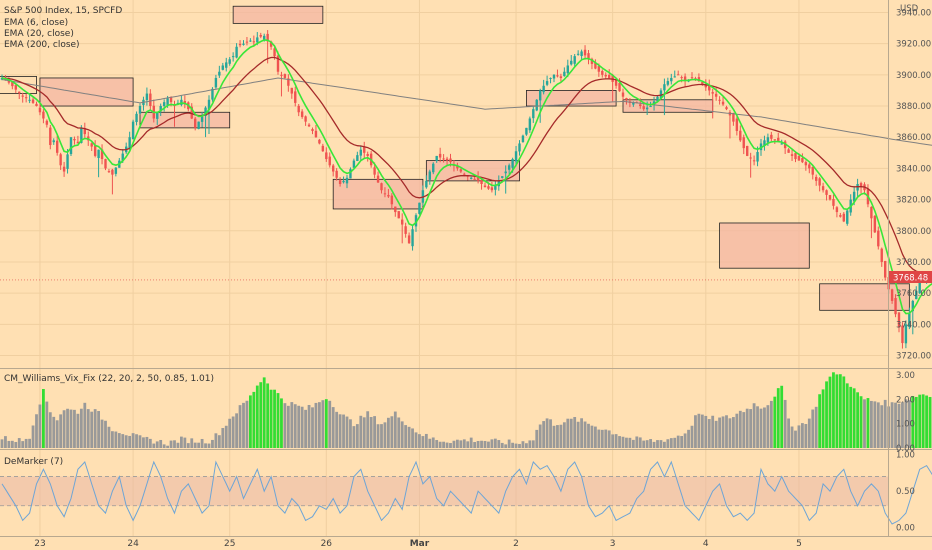 This screenshot has width=932, height=550. What do you see at coordinates (466, 492) in the screenshot?
I see `demarker-line` at bounding box center [466, 492].